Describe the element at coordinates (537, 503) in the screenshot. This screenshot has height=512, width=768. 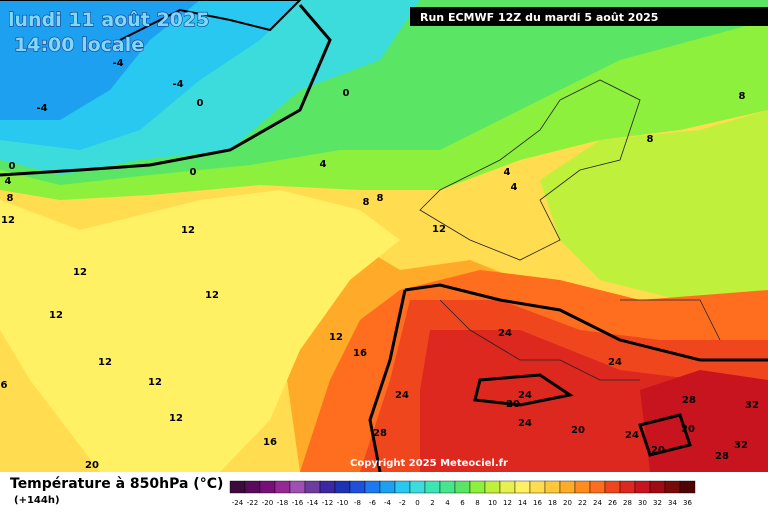
I see `colorbar-label: 16` at that location.